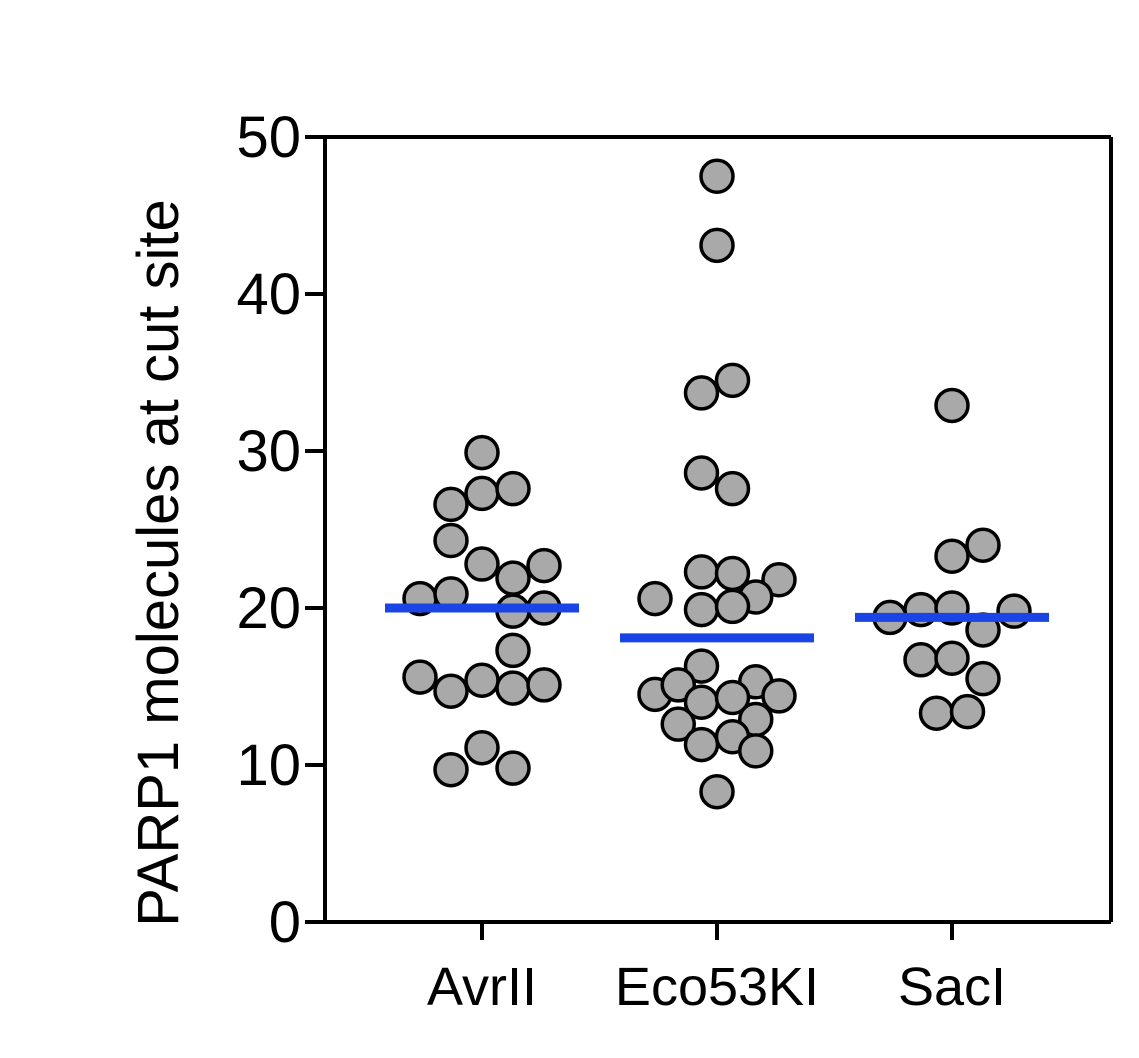 This screenshot has width=1139, height=1058. What do you see at coordinates (952, 987) in the screenshot?
I see `x-tick-label-saci: SacI` at bounding box center [952, 987].